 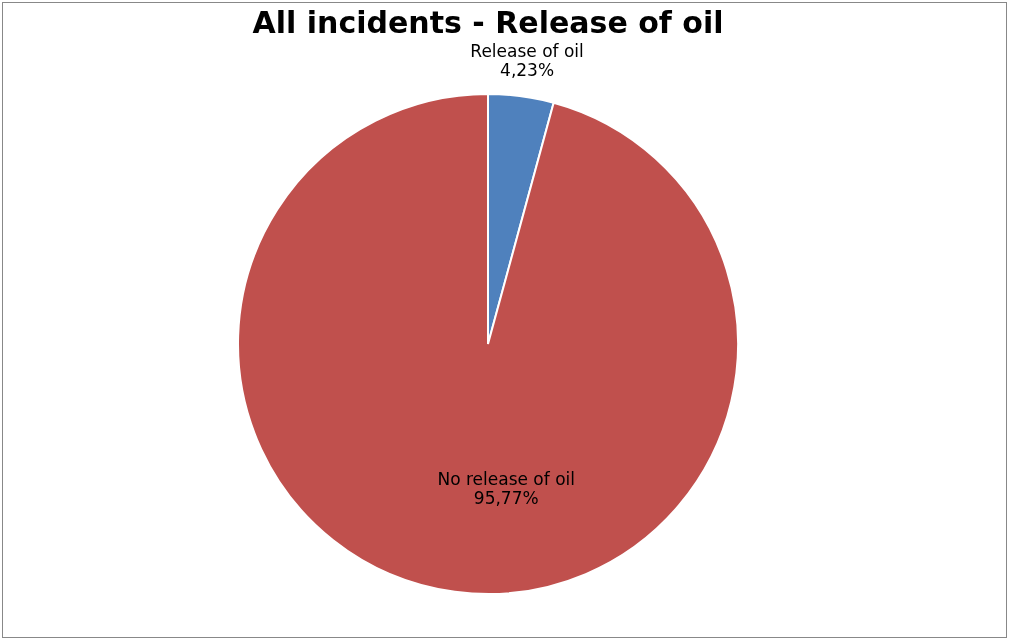 What do you see at coordinates (527, 50) in the screenshot?
I see `slice-label: Release of oil` at bounding box center [527, 50].